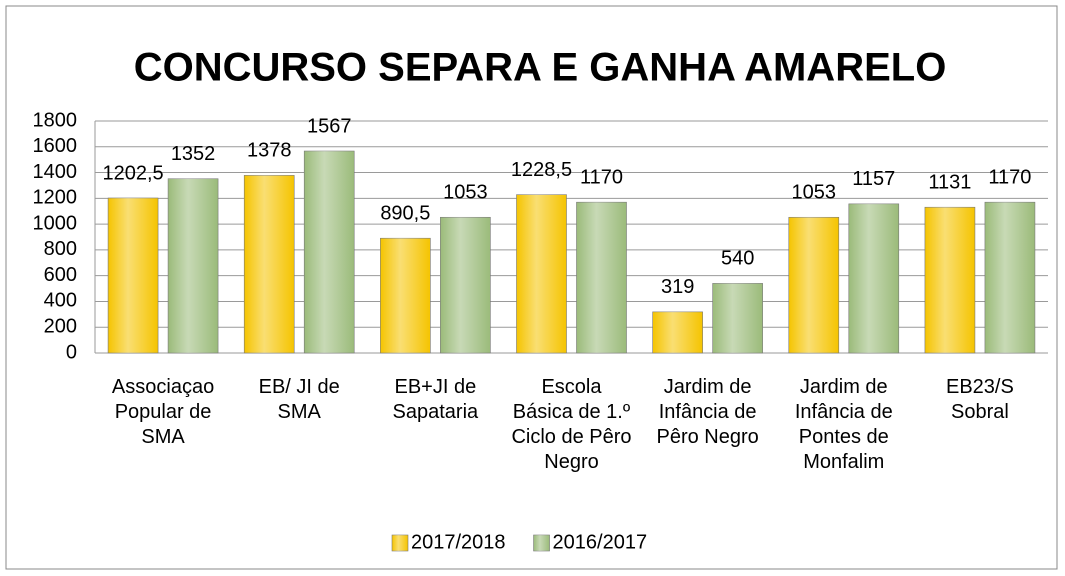  What do you see at coordinates (571, 424) in the screenshot?
I see `x-tick-label: Escola Básica de 1.º Ciclo de Pêro Negro` at bounding box center [571, 424].